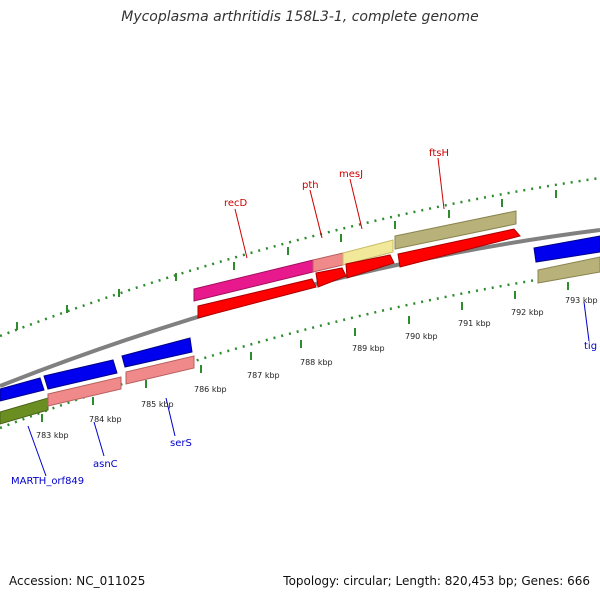 The image size is (600, 600). What do you see at coordinates (160, 370) in the screenshot?
I see `gene-serS` at bounding box center [160, 370].